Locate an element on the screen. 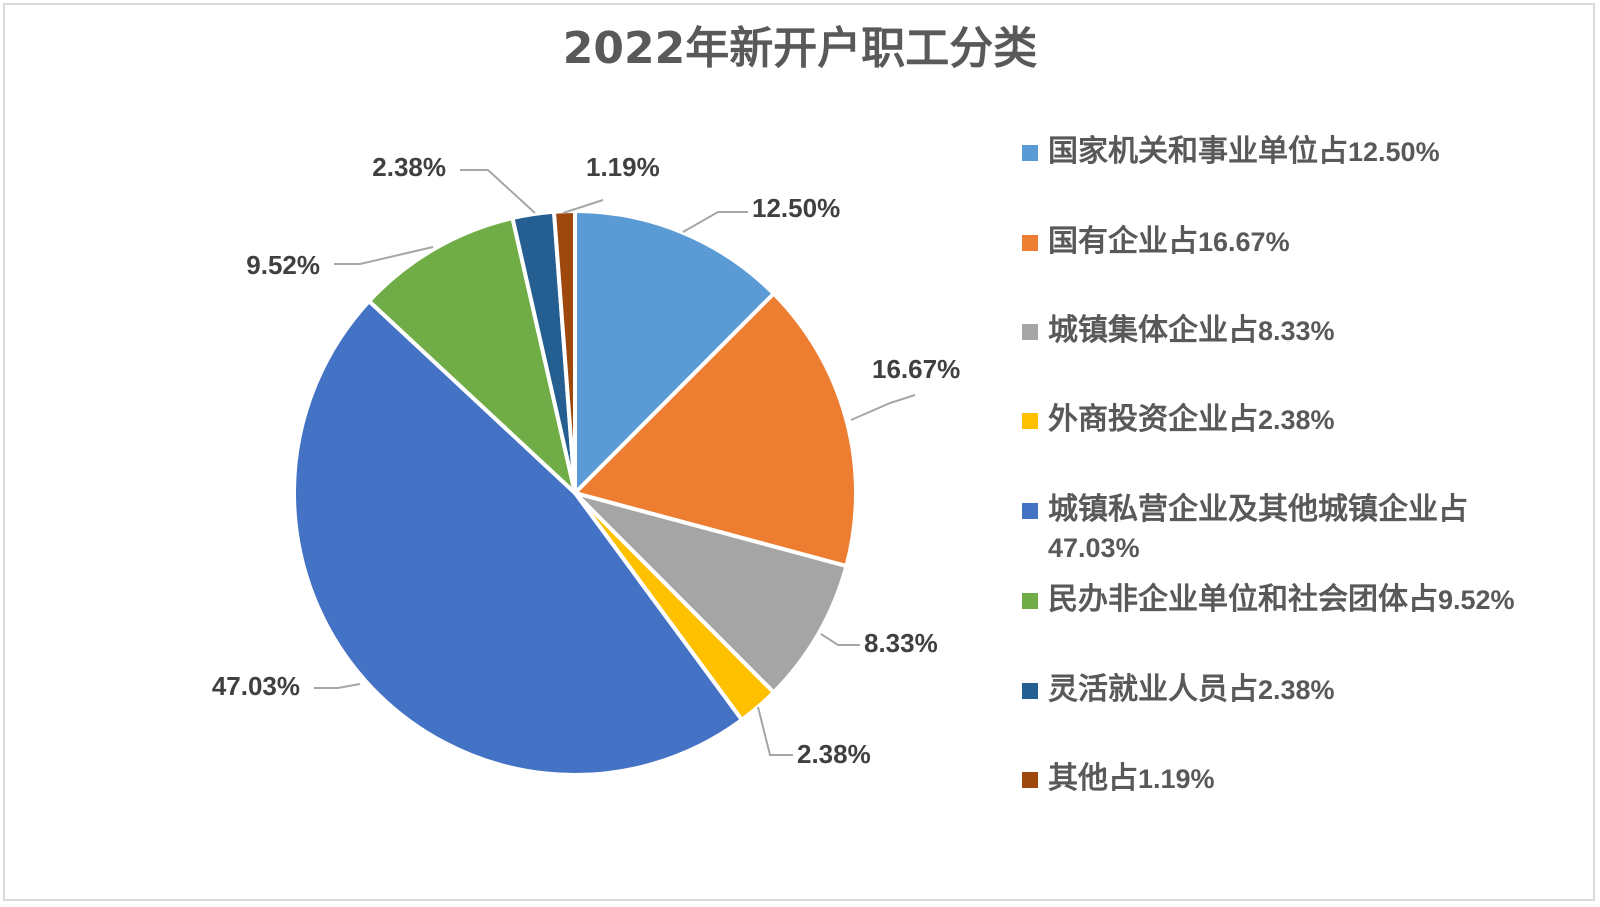  legend-label: 国有企业占 is located at coordinates (1123, 241).